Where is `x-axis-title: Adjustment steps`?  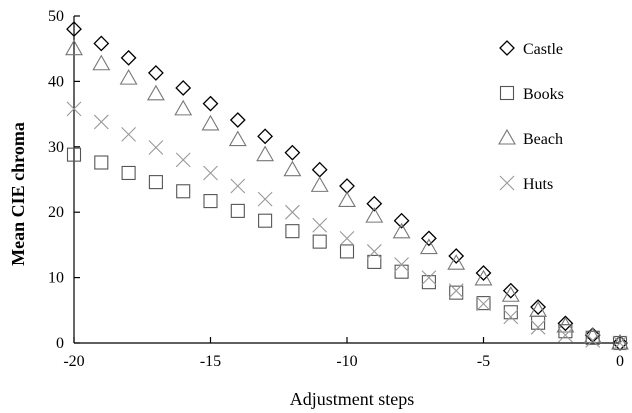 x-axis-title: Adjustment steps is located at coordinates (352, 399).